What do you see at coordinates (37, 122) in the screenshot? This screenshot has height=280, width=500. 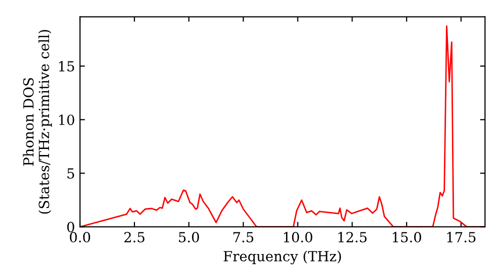 I see `y-axis-title: Phonon DOS (States/THz·primitive cell)` at bounding box center [37, 122].